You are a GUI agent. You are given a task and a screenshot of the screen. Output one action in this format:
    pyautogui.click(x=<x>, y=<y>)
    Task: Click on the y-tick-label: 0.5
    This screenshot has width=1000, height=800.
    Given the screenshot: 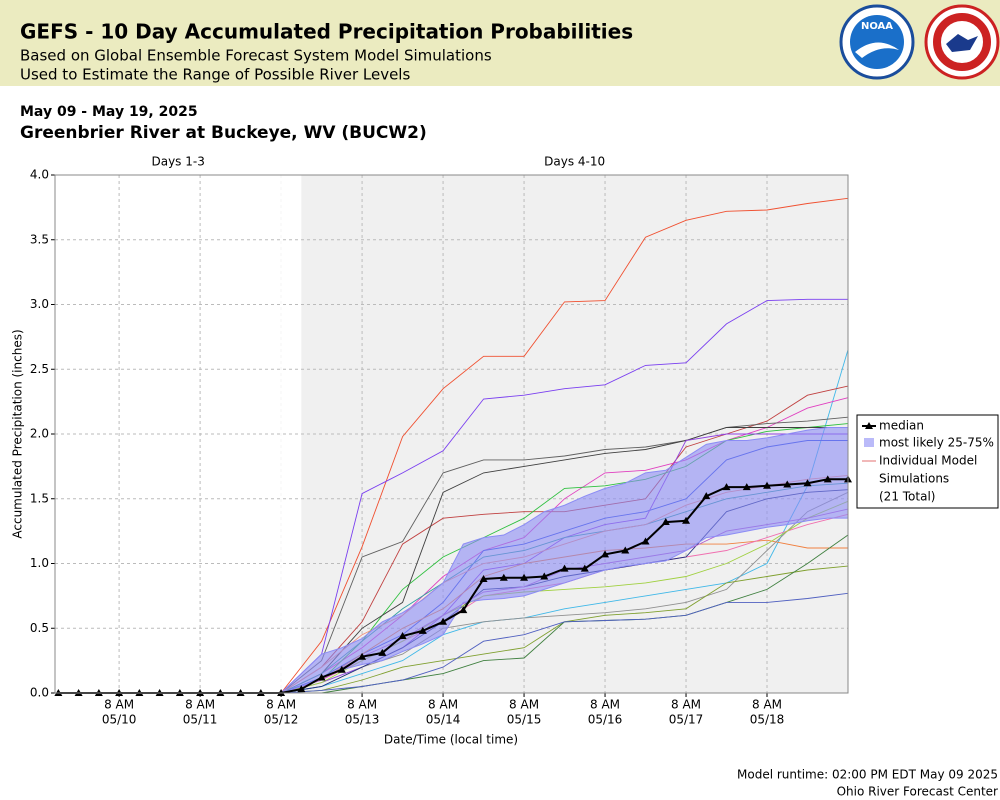 What is the action you would take?
    pyautogui.click(x=39, y=628)
    